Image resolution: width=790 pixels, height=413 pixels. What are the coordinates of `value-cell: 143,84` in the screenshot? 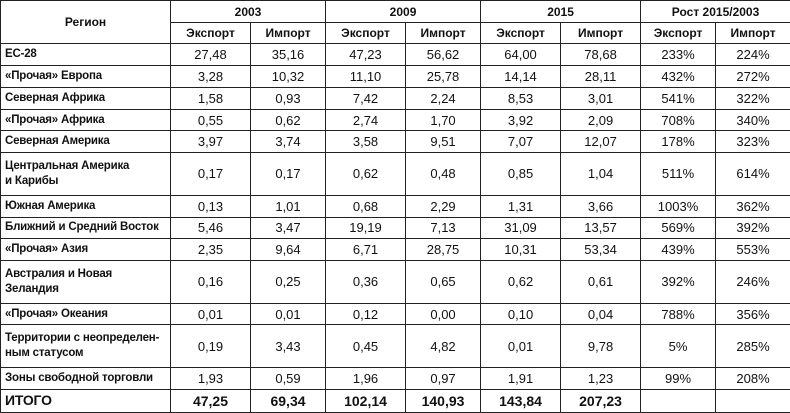 It's located at (521, 400).